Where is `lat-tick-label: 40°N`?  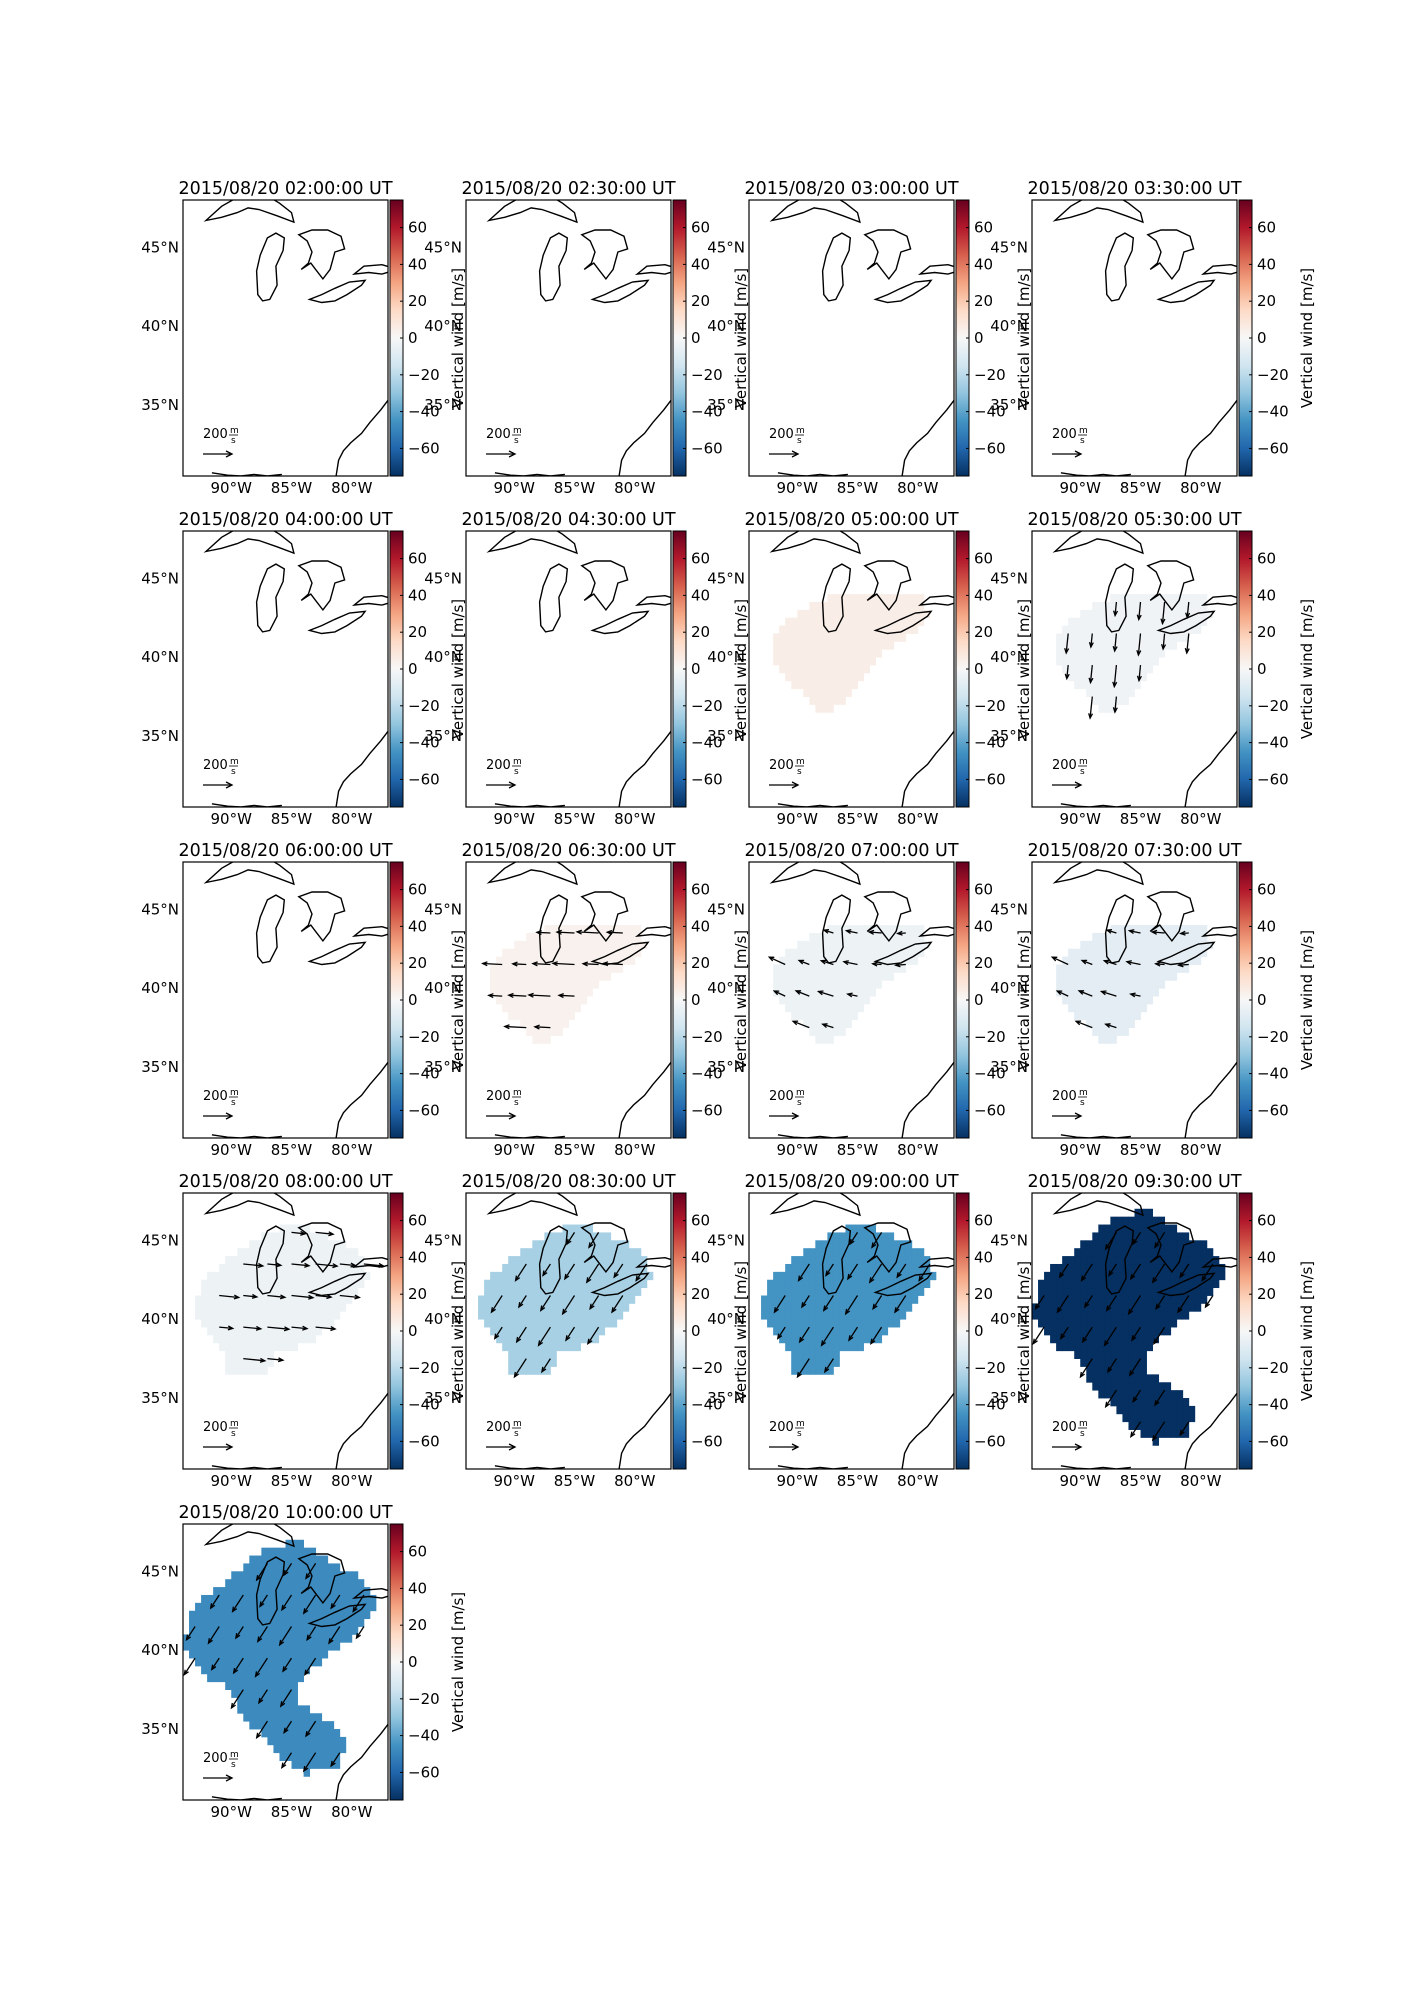 lat-tick-label: 40°N is located at coordinates (443, 1319).